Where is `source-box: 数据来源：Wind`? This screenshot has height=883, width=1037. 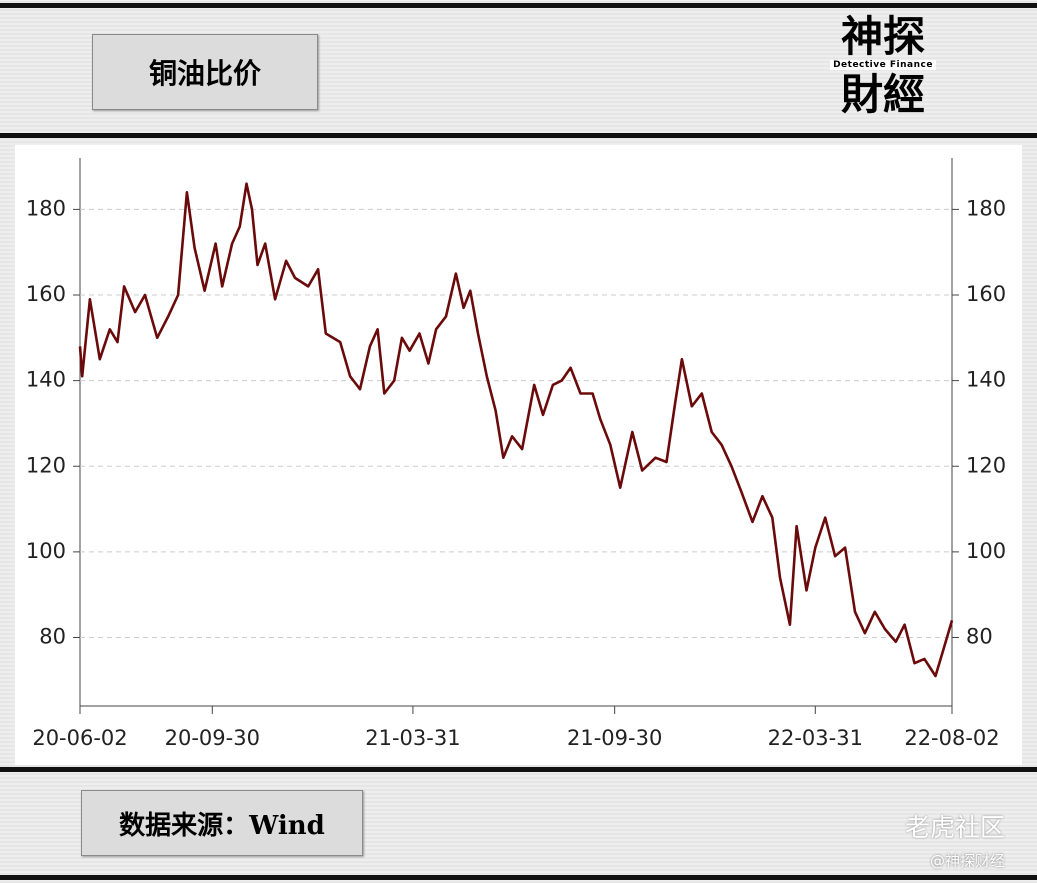 source-box: 数据来源：Wind is located at coordinates (222, 823).